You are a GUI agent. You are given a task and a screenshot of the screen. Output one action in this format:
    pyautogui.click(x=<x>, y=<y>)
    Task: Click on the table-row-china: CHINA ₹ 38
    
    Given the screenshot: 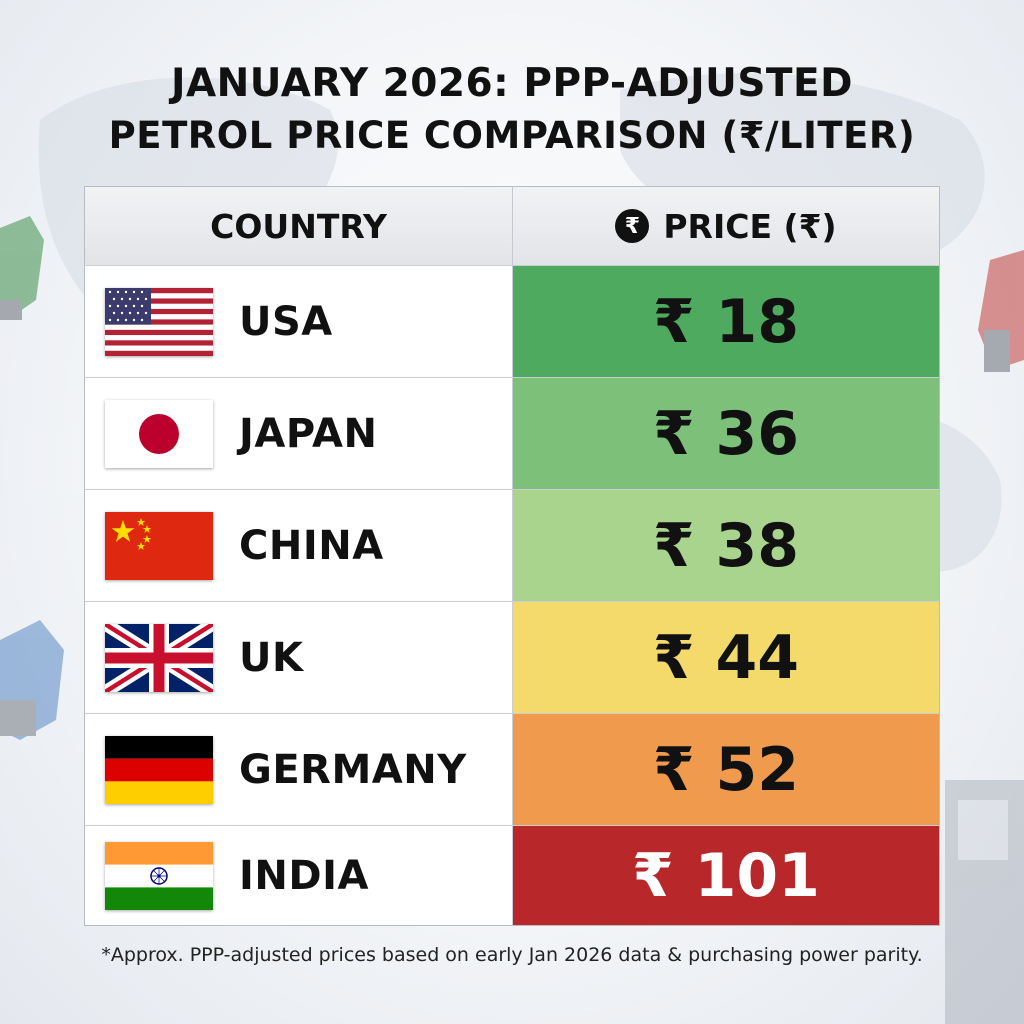 What is the action you would take?
    pyautogui.click(x=512, y=545)
    